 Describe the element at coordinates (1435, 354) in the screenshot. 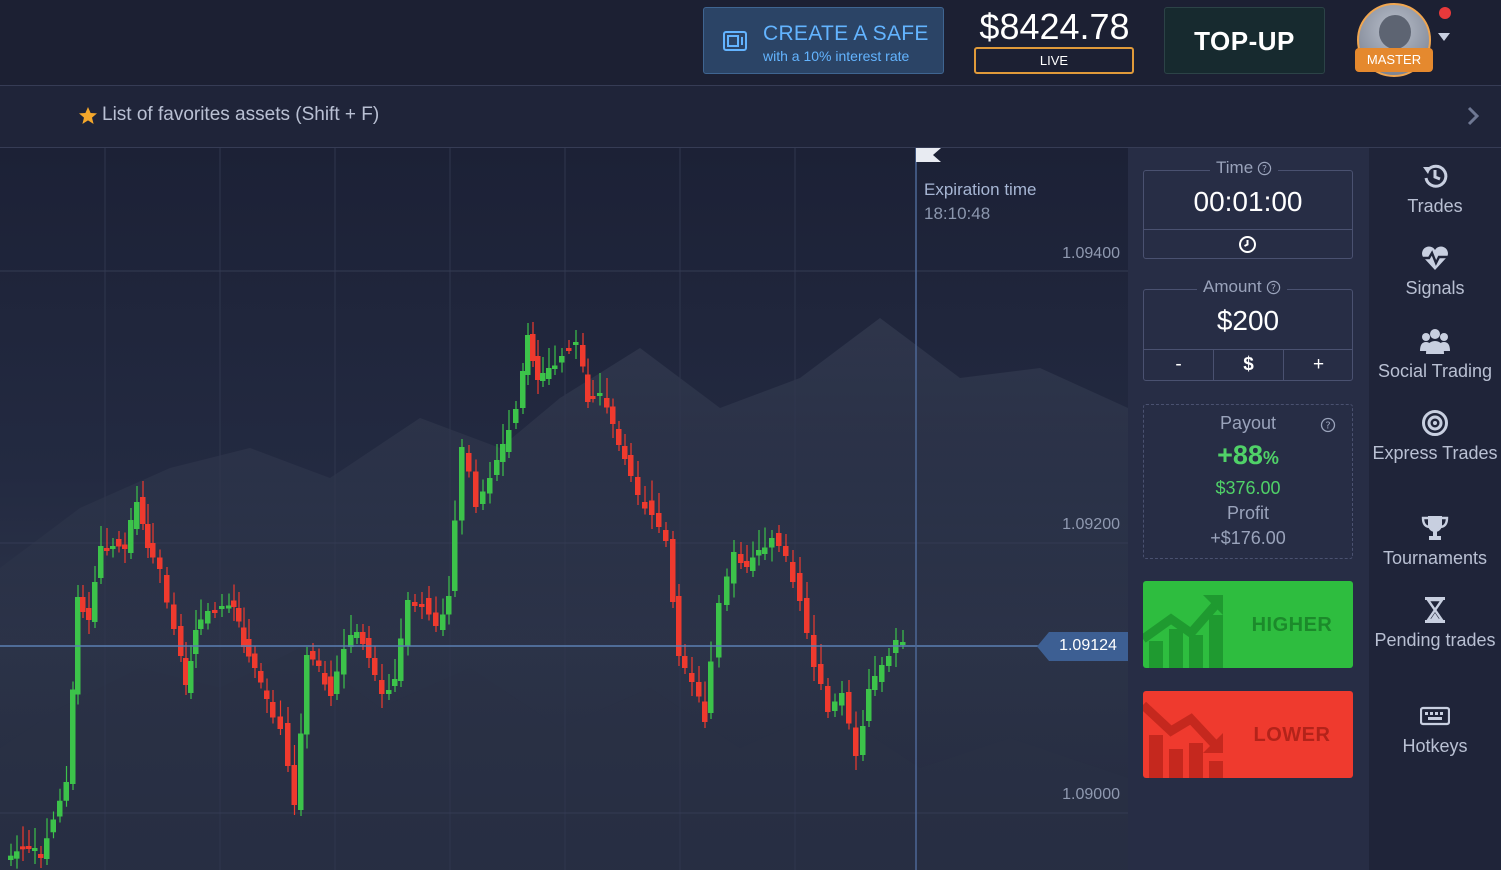

I see `sidebar-item-social-trading: Social Trading` at that location.